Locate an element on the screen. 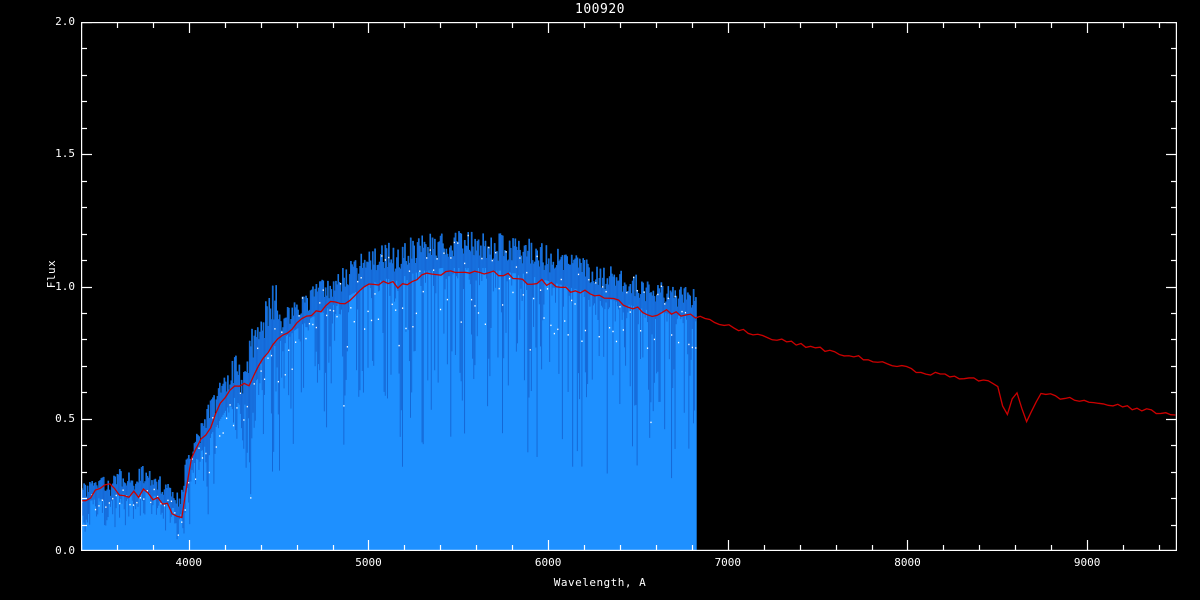 This screenshot has width=1200, height=600. x-tick-label: 6000 is located at coordinates (548, 562).